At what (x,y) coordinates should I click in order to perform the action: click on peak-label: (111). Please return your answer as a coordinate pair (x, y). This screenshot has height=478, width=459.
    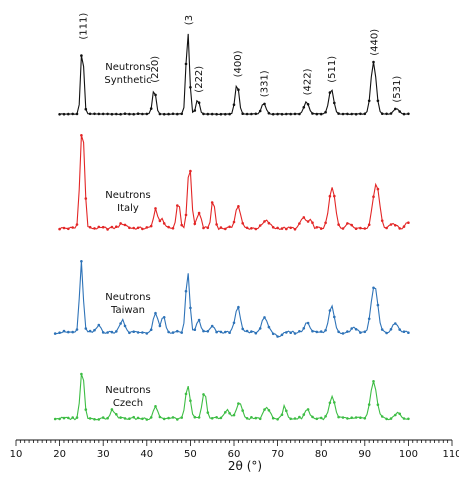
    Looking at the image, I should click on (83, 26).